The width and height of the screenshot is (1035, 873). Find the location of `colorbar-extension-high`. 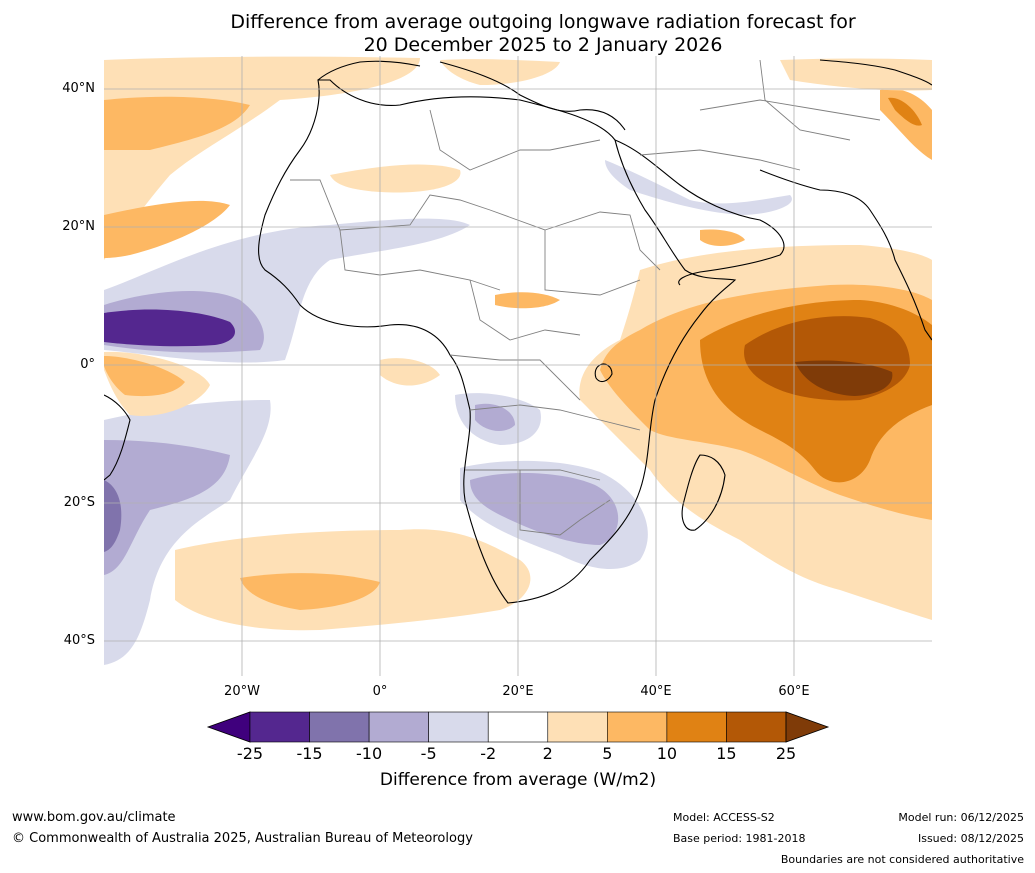

colorbar-extension-high is located at coordinates (807, 727).